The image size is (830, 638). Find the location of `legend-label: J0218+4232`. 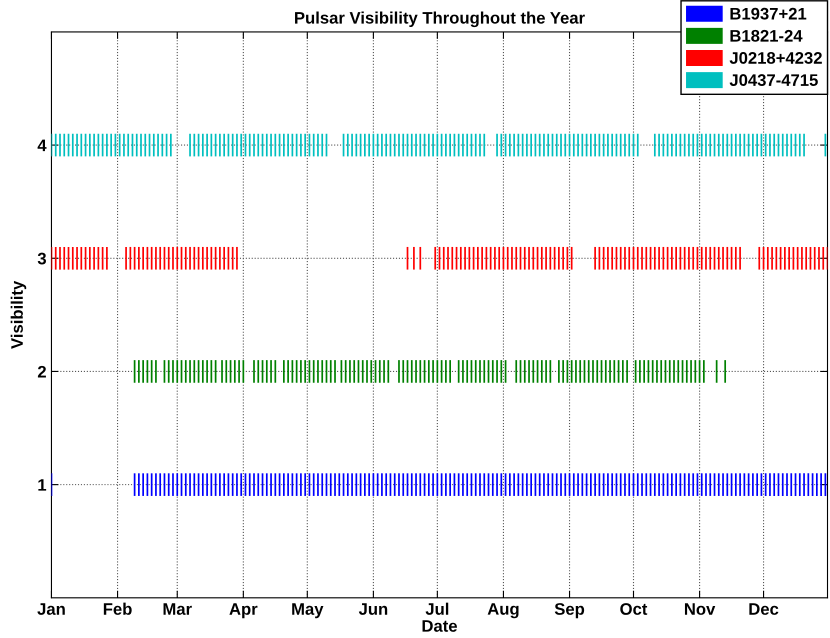

legend-label: J0218+4232 is located at coordinates (776, 58).